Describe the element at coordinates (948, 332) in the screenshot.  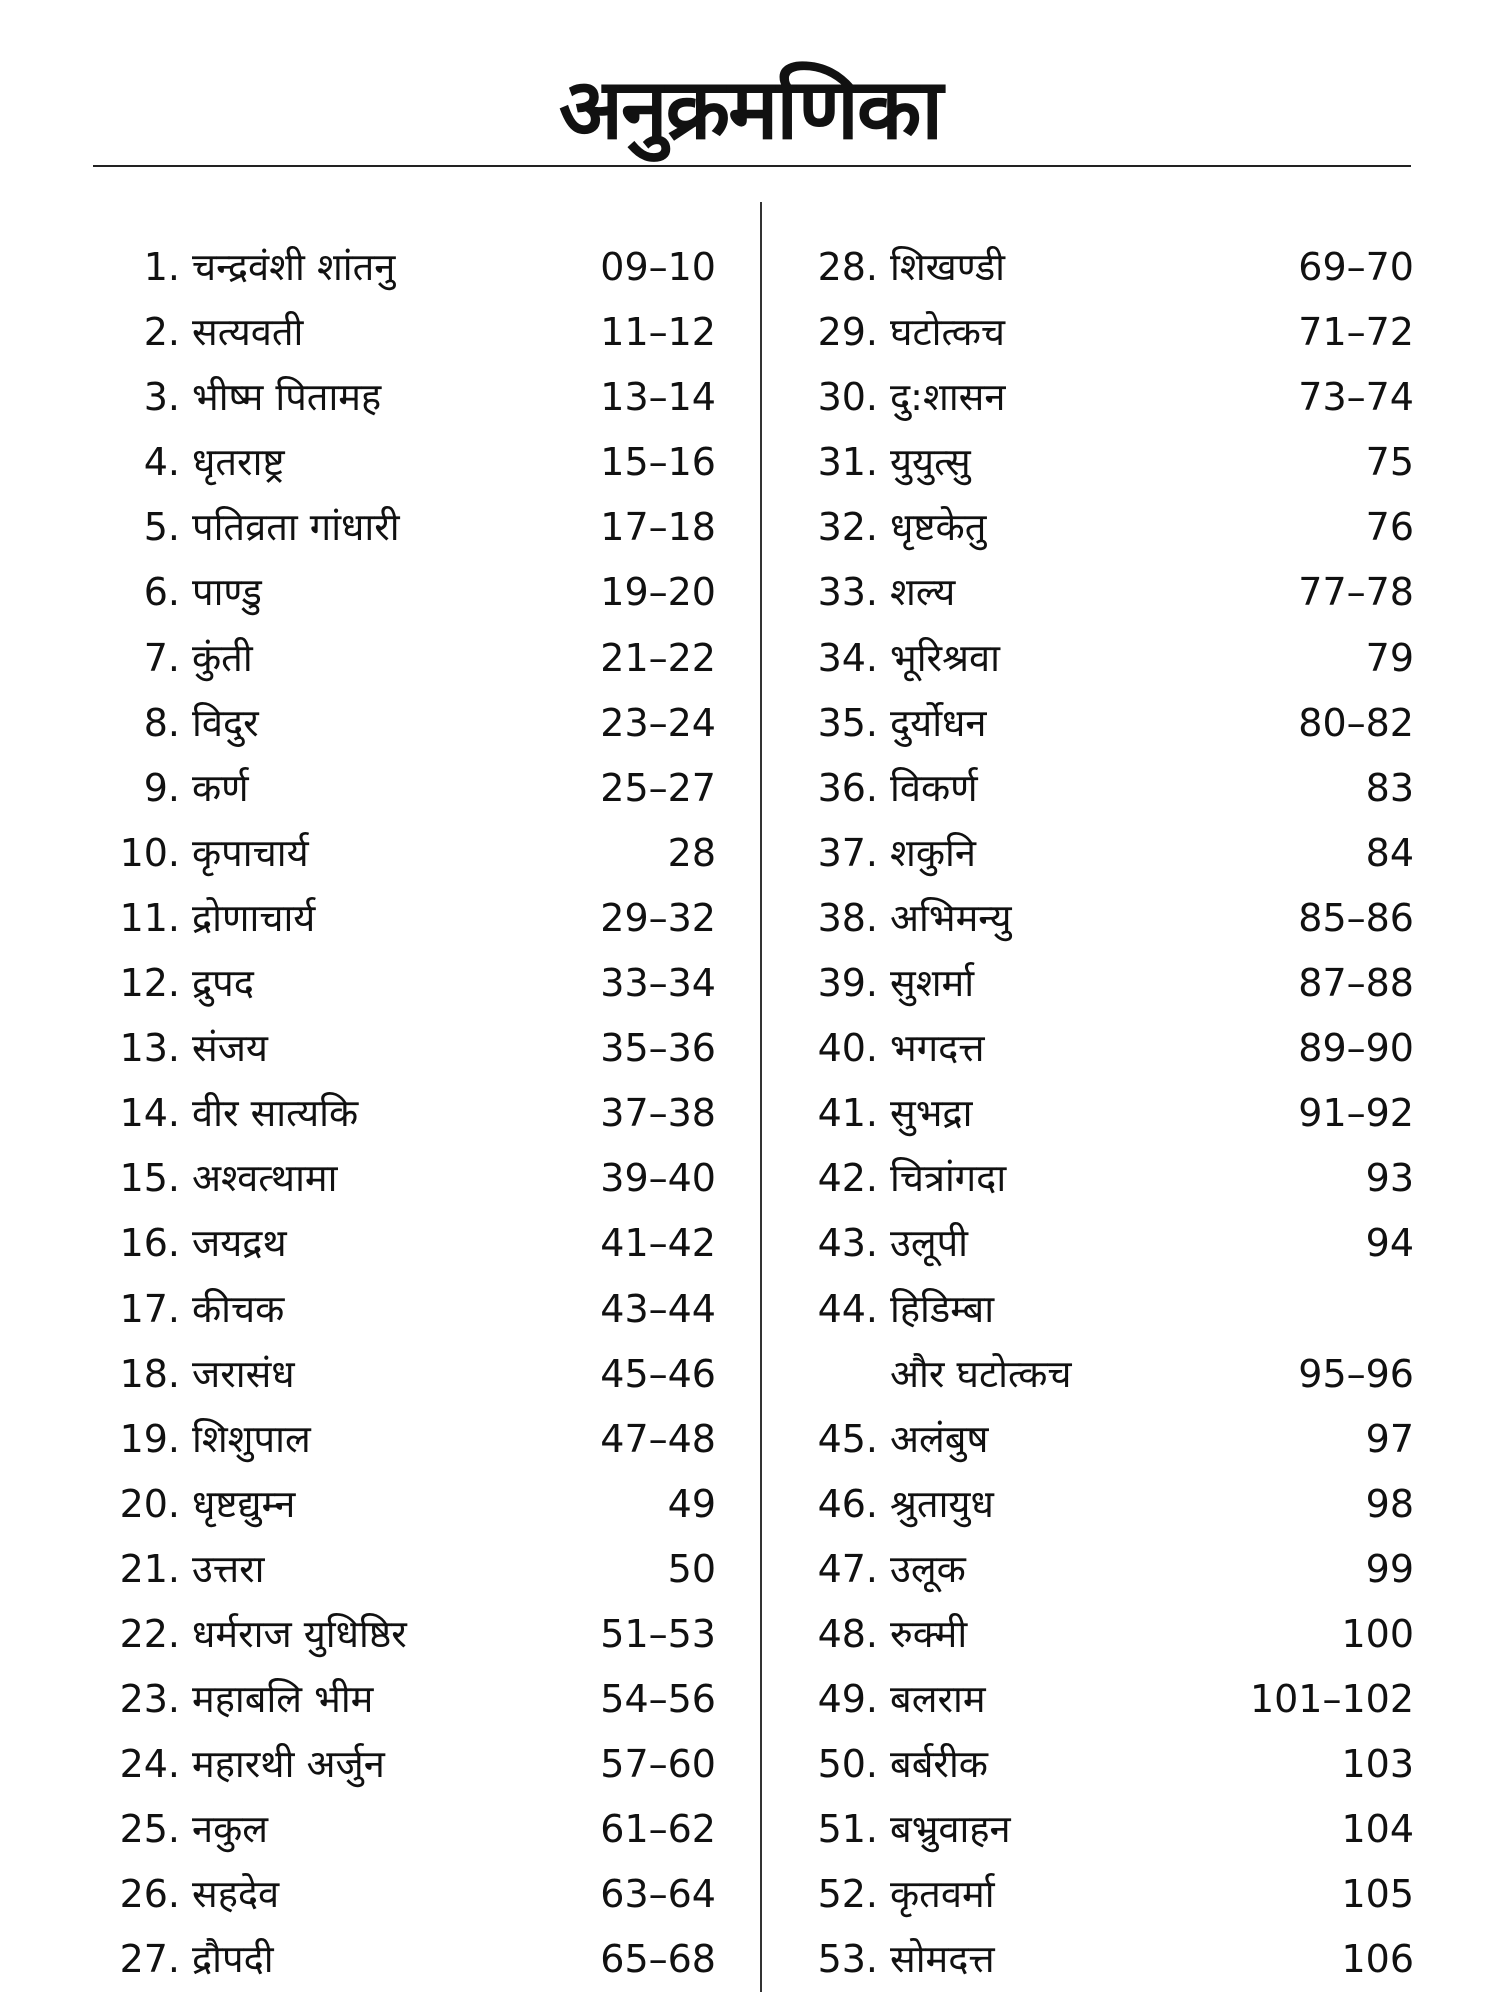
I see `entry-title: घटोत्कच` at that location.